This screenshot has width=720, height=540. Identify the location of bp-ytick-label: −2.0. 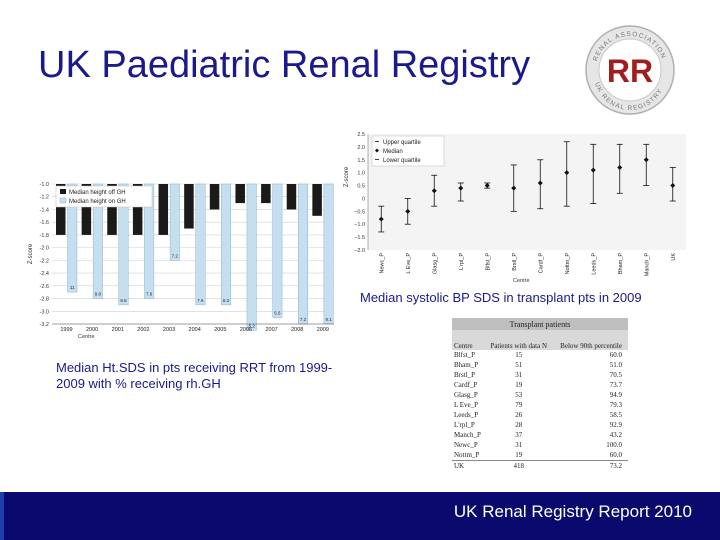
(359, 251).